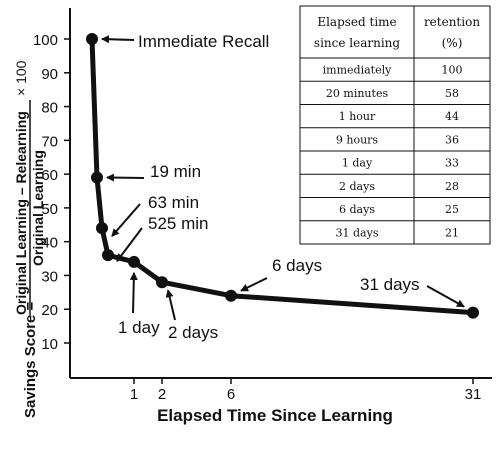 The width and height of the screenshot is (500, 456). Describe the element at coordinates (452, 22) in the screenshot. I see `table-header-retention-line1: retention` at that location.